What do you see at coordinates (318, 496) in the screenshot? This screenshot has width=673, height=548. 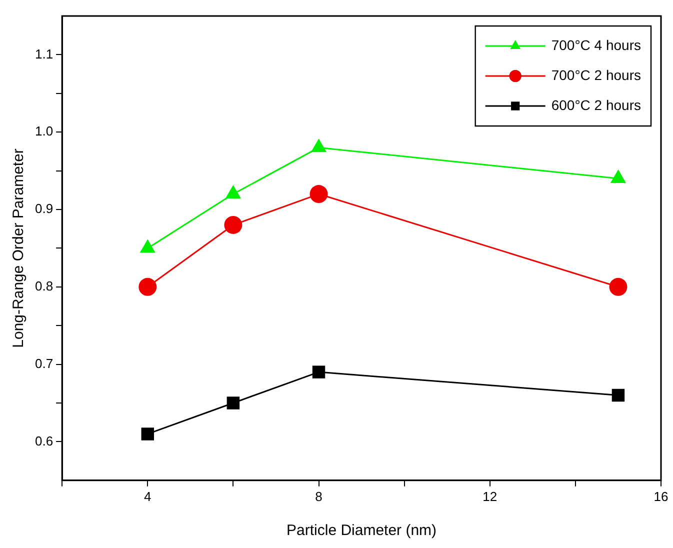 I see `x-tick-label: 8` at bounding box center [318, 496].